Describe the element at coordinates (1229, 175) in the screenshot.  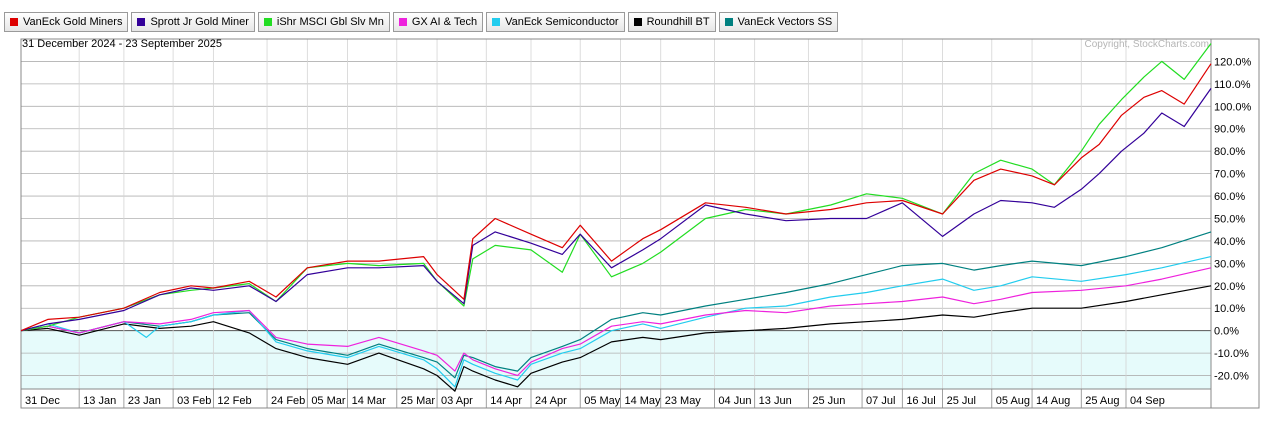
I see `y-tick-label: 70.0%` at that location.